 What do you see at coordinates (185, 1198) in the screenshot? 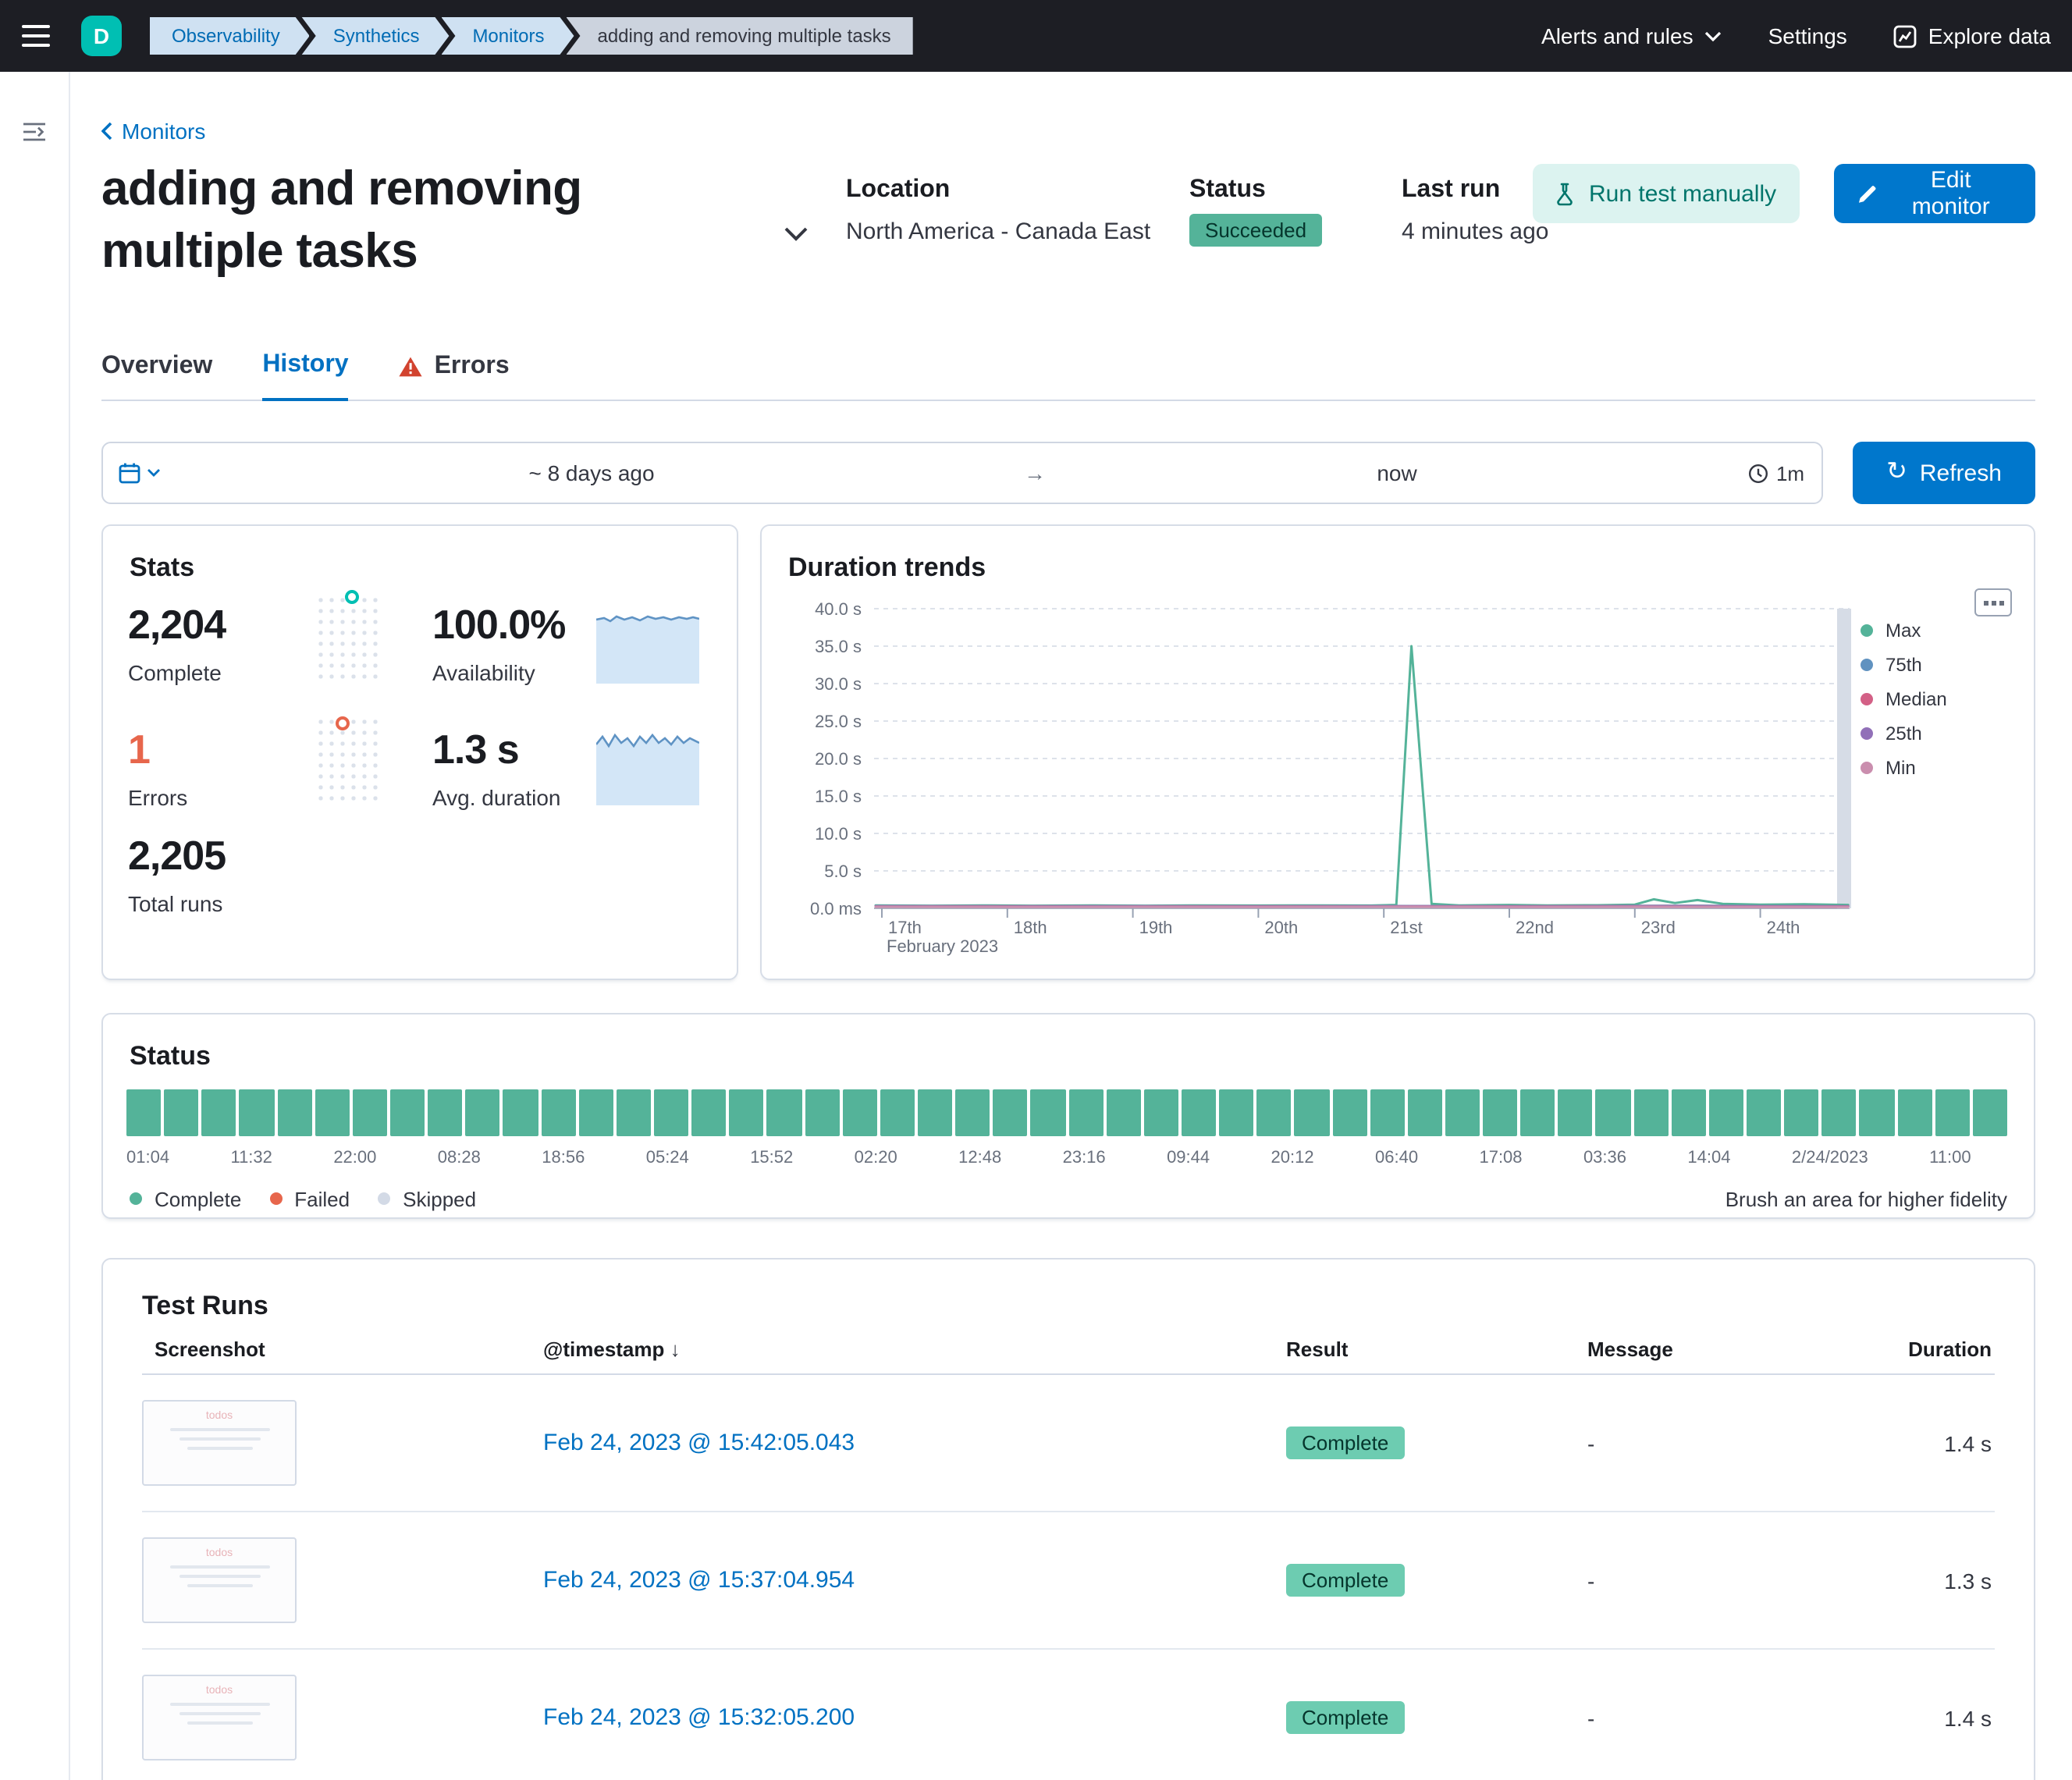
I see `status-legend-item: Complete` at bounding box center [185, 1198].